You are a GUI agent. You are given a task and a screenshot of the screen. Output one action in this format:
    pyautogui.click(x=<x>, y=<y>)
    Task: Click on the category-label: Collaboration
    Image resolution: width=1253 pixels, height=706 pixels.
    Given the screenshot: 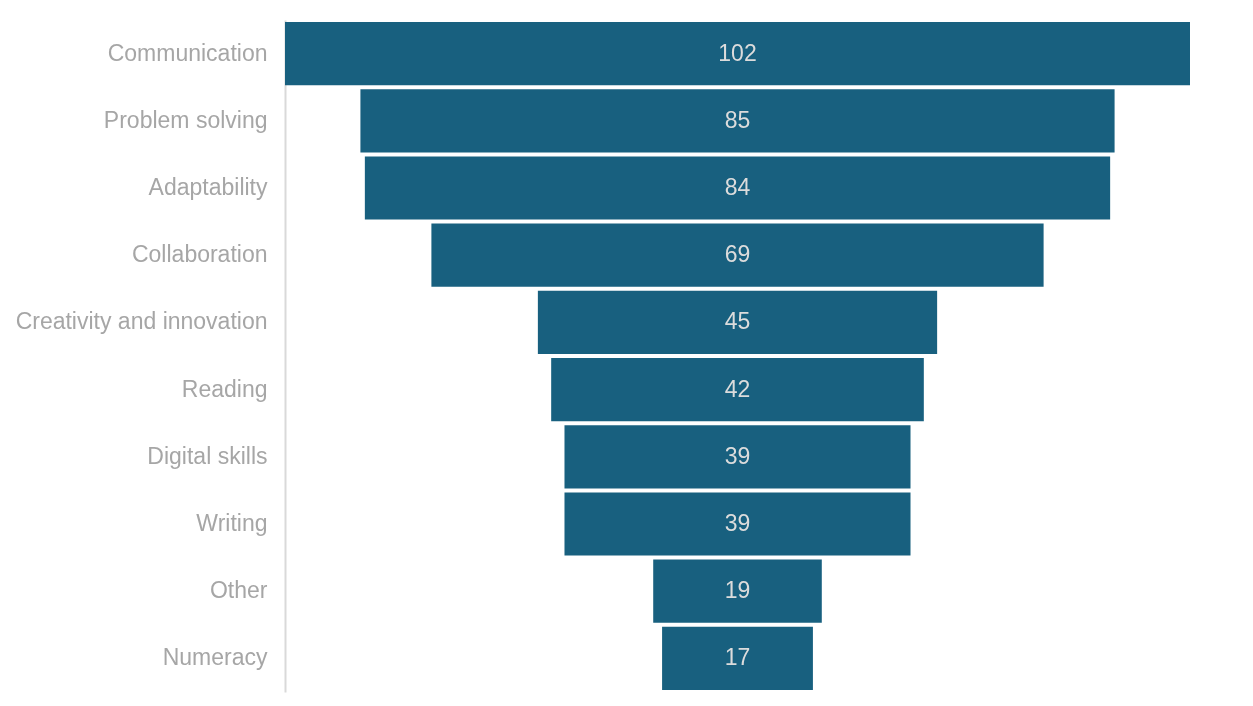 What is the action you would take?
    pyautogui.click(x=199, y=254)
    